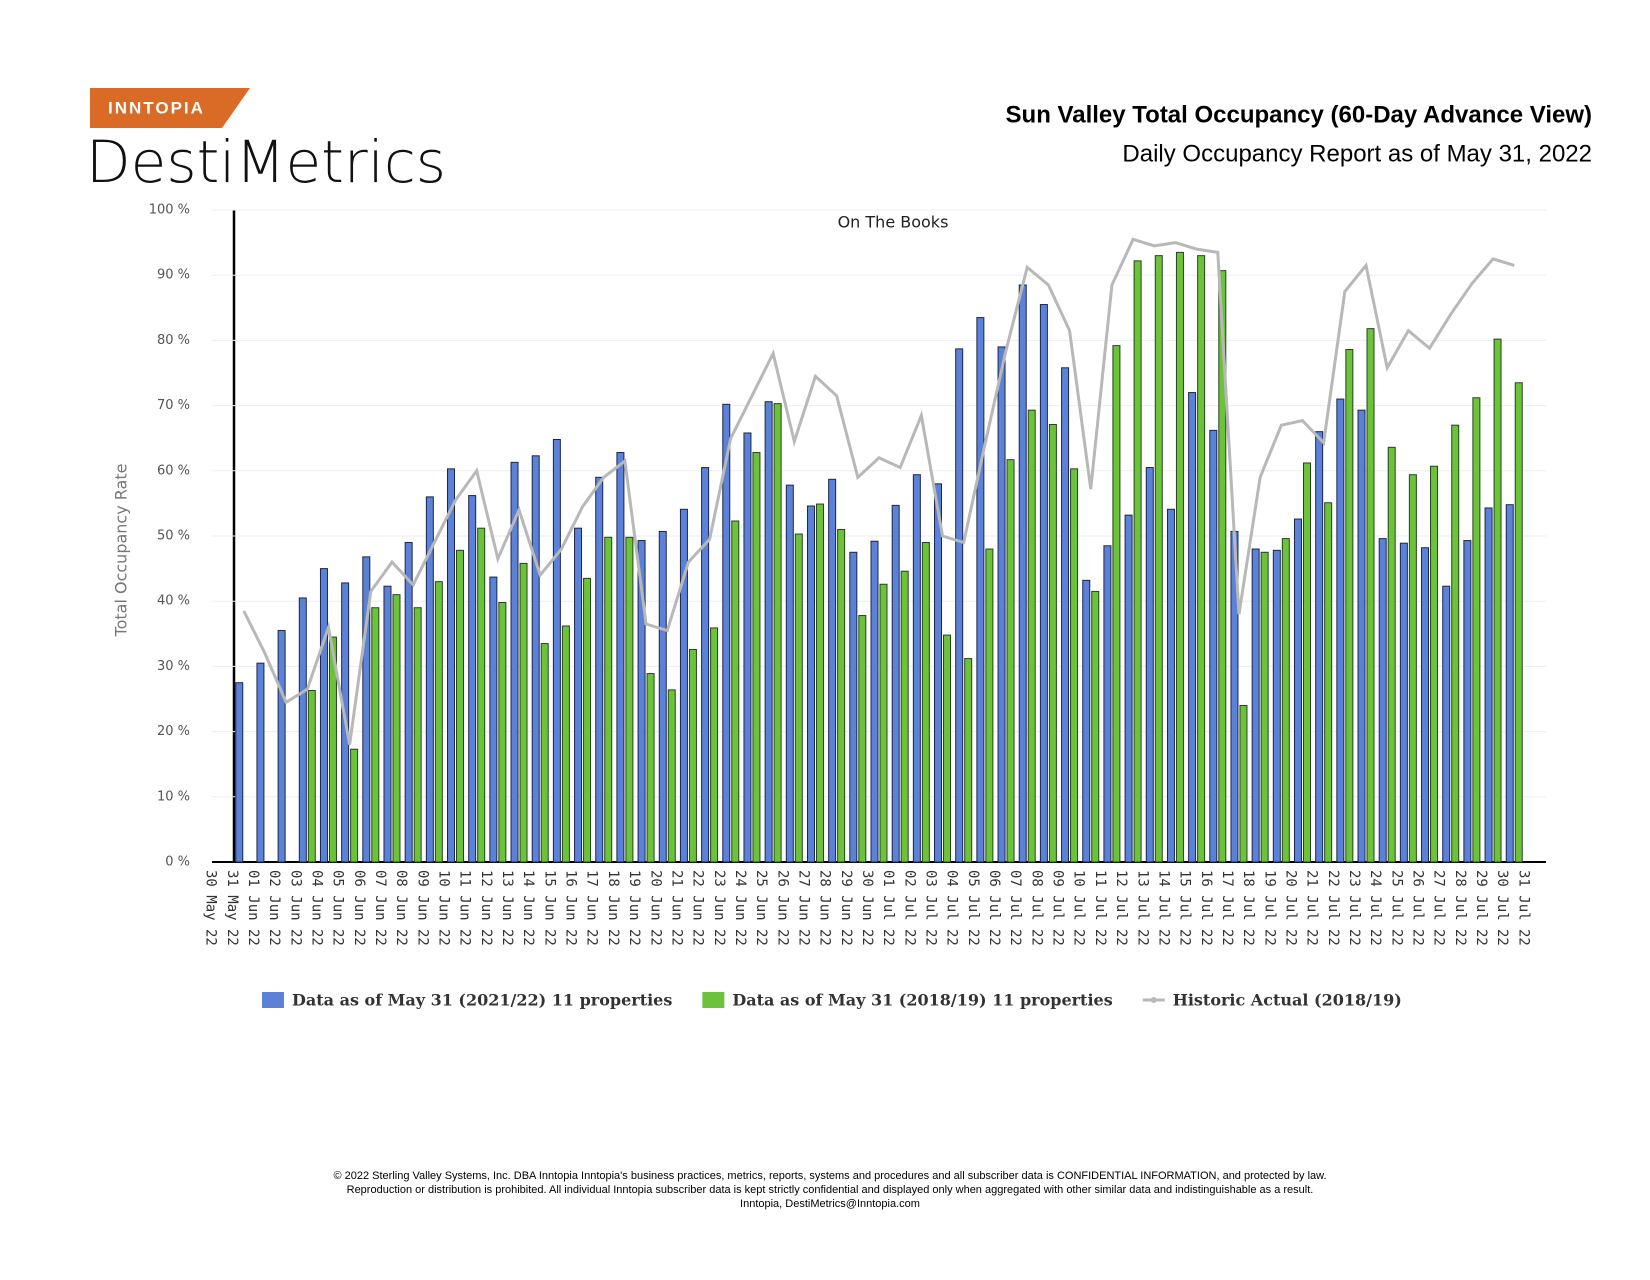 This screenshot has width=1650, height=1280. What do you see at coordinates (1312, 908) in the screenshot?
I see `x-tick-label: 21 Jul 22` at bounding box center [1312, 908].